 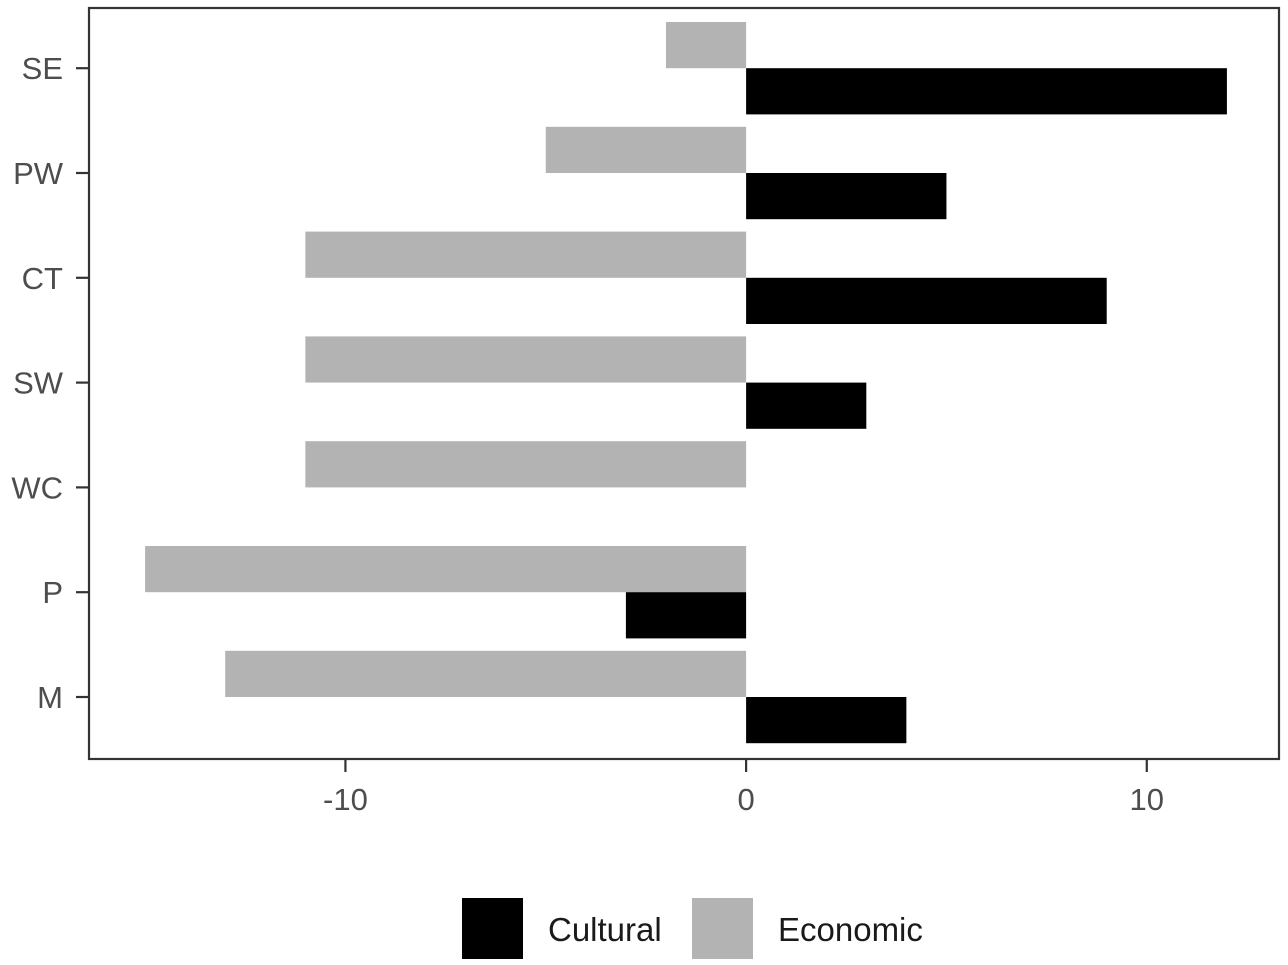 I want to click on legend-key-cultural, so click(x=492, y=928).